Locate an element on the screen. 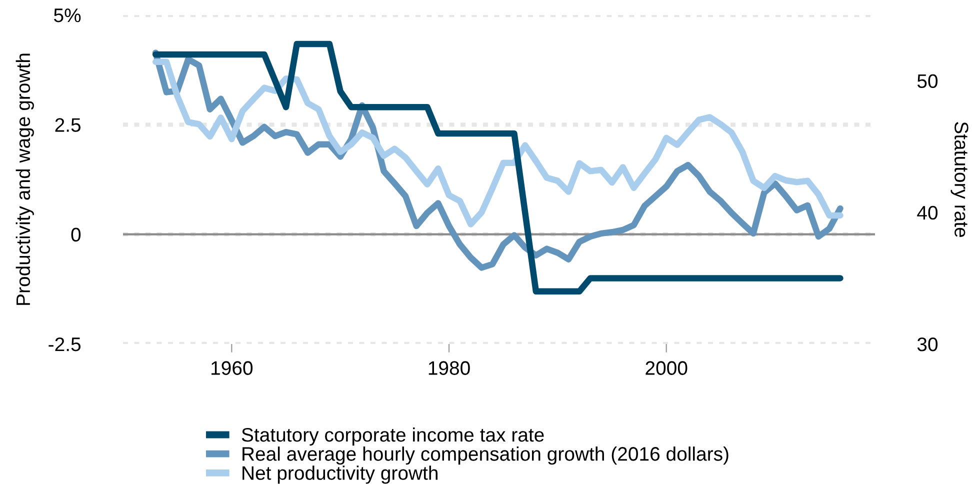 This screenshot has width=972, height=499. y2-tick-label: 30 is located at coordinates (927, 344).